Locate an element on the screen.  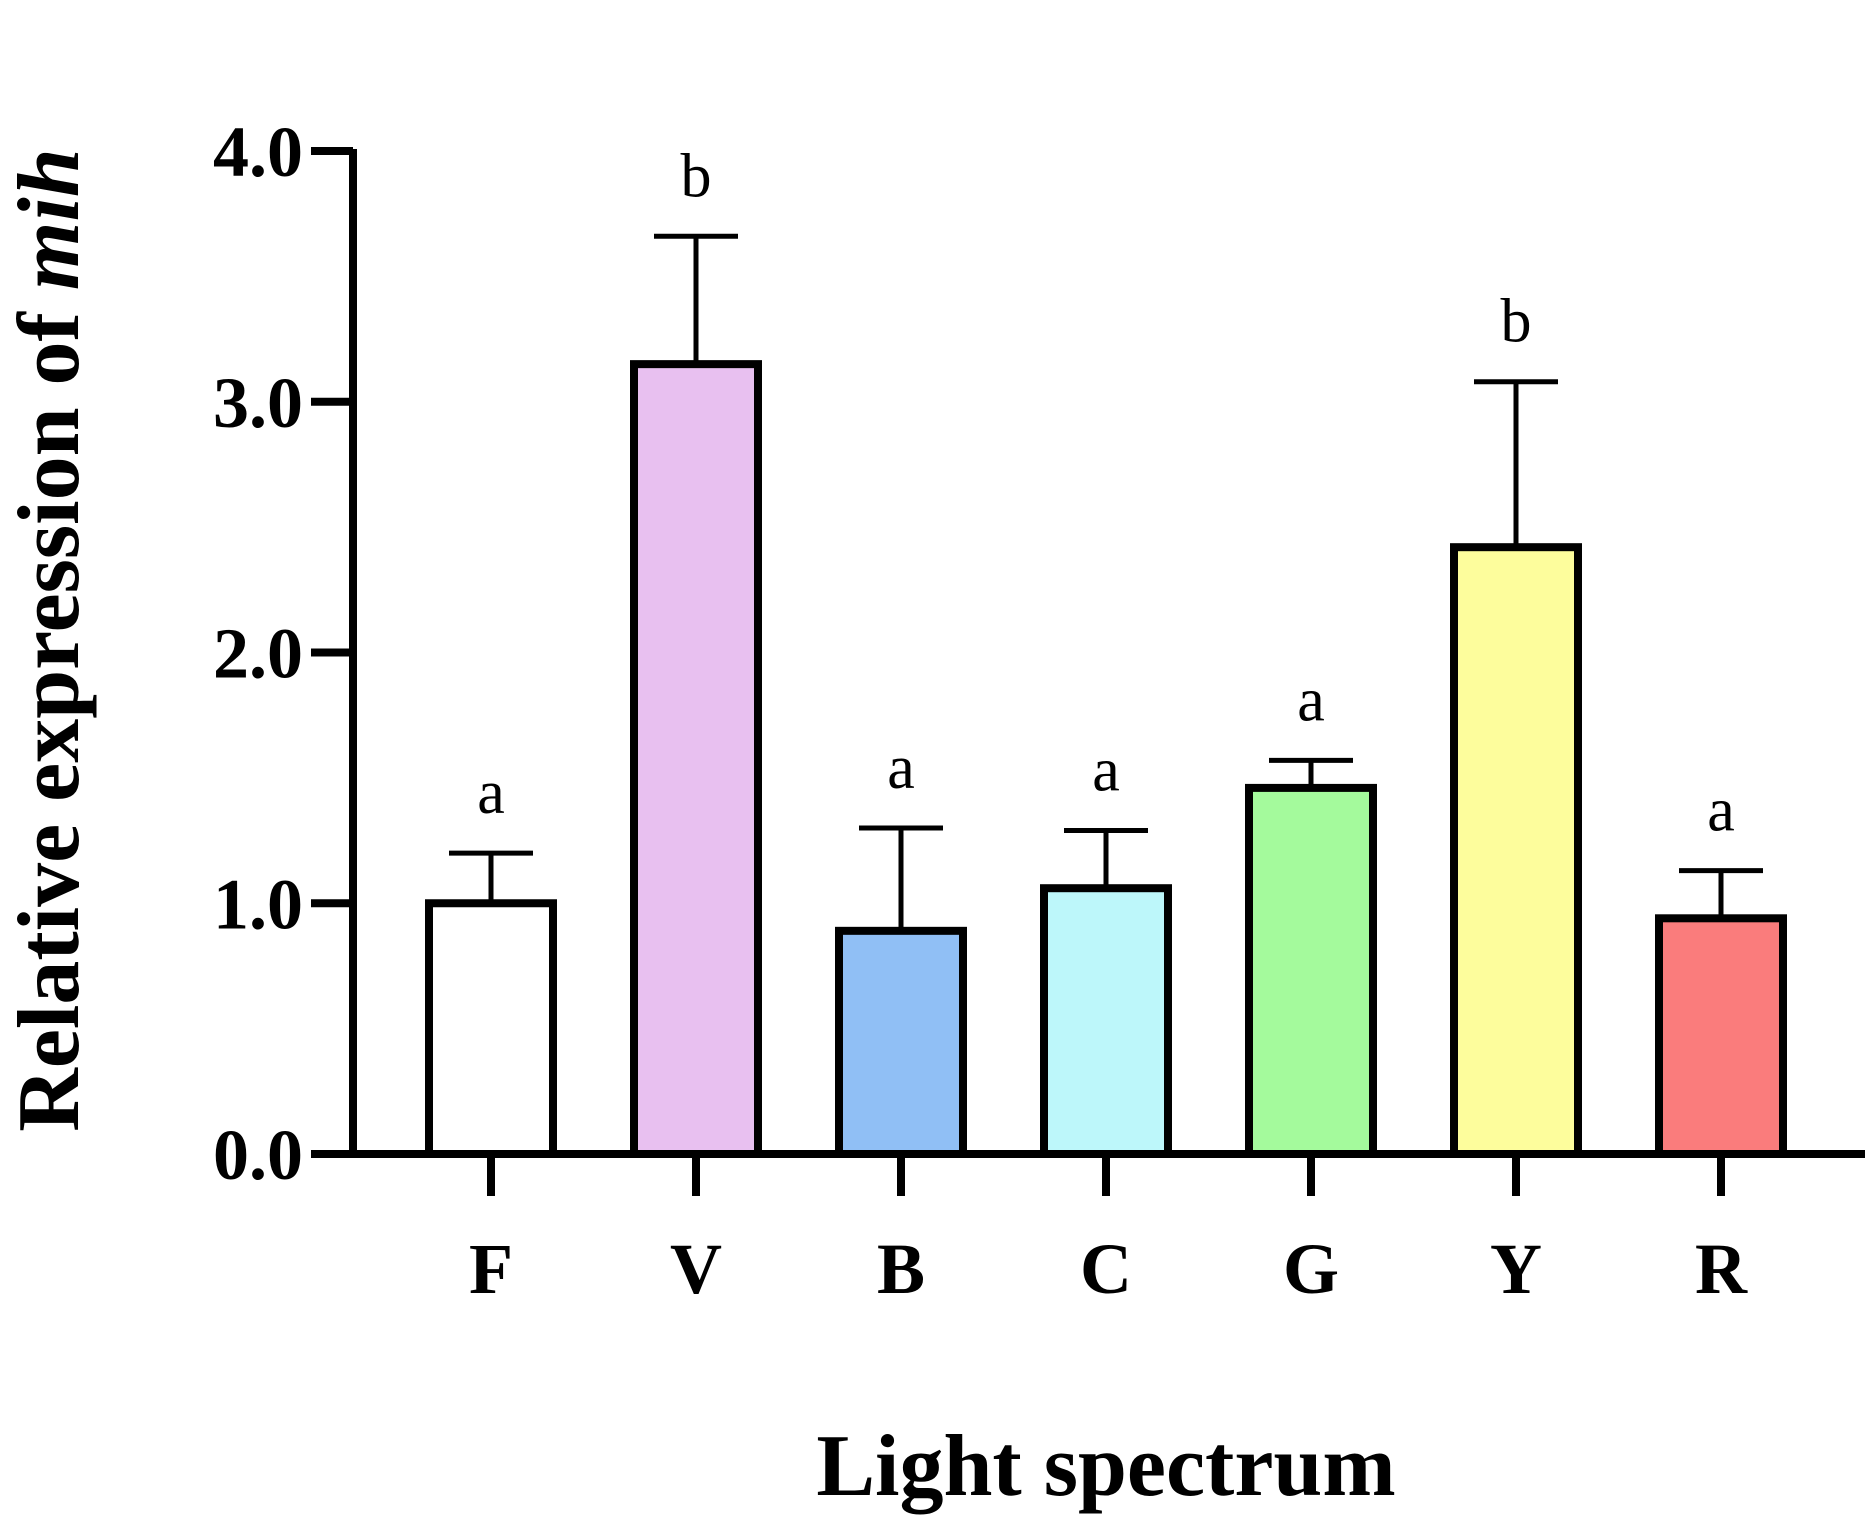
y-tick-label: 0.0 is located at coordinates (258, 1155).